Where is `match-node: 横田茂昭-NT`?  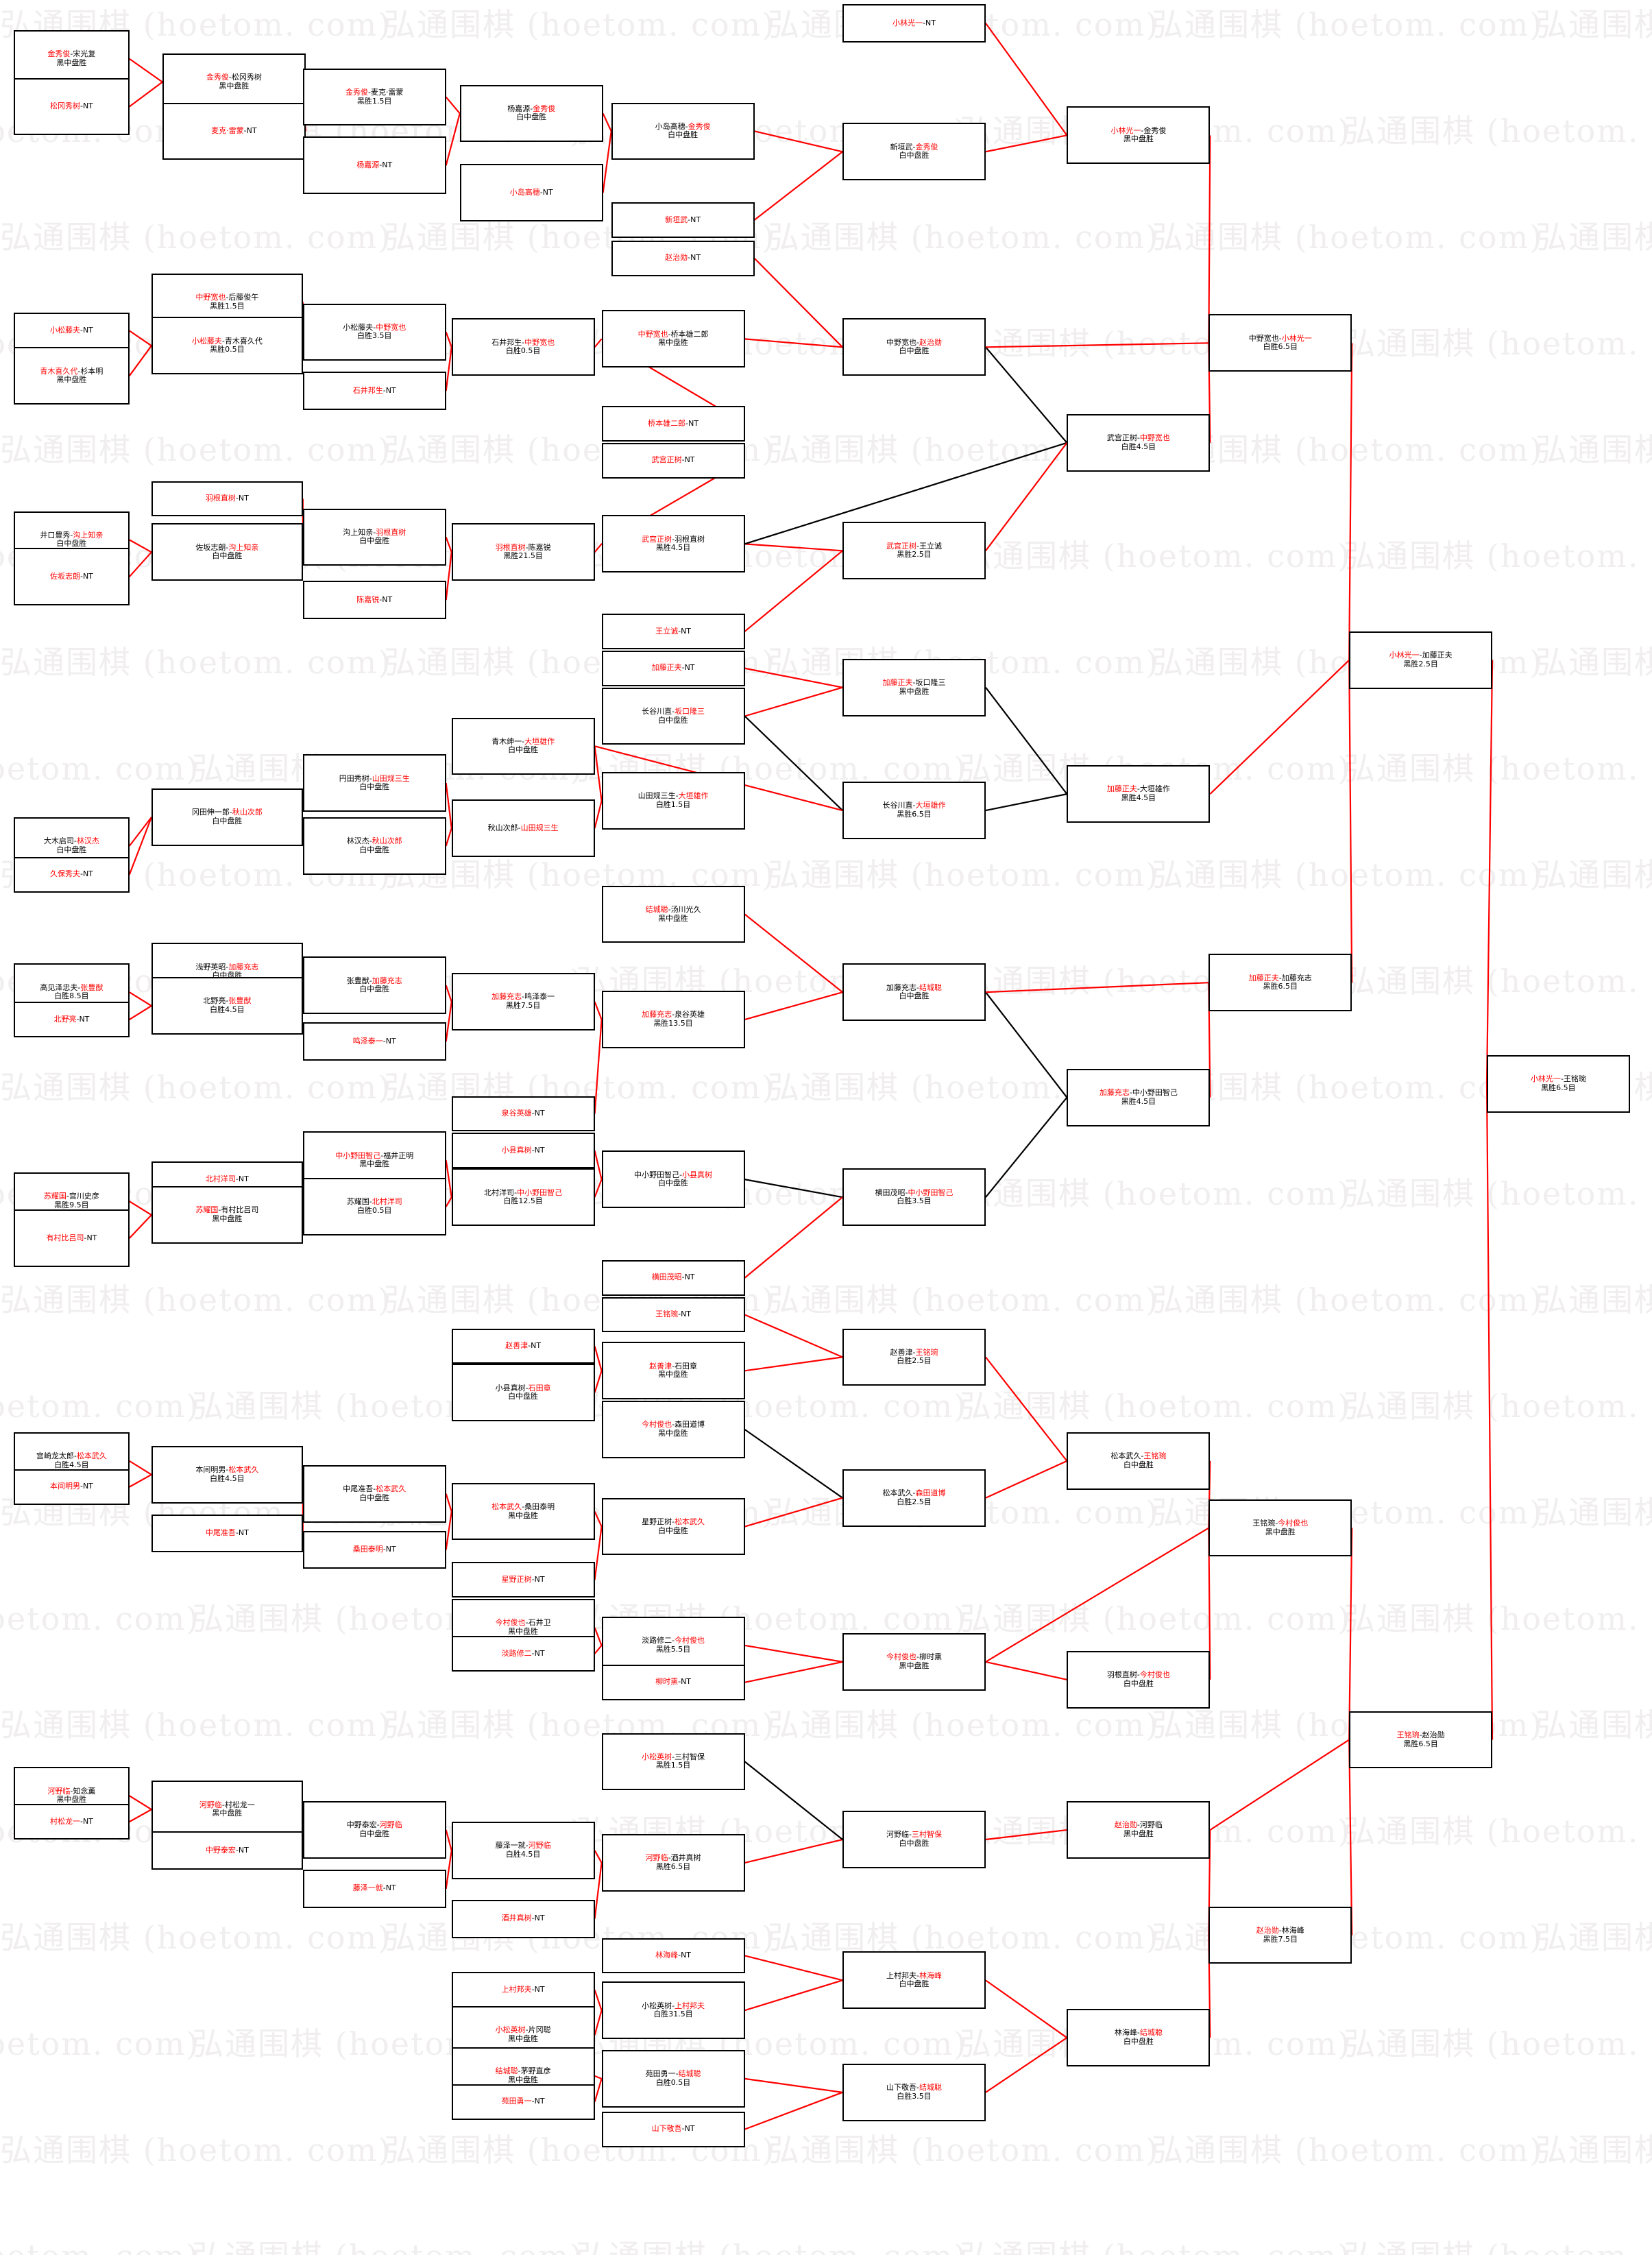 match-node: 横田茂昭-NT is located at coordinates (673, 1277).